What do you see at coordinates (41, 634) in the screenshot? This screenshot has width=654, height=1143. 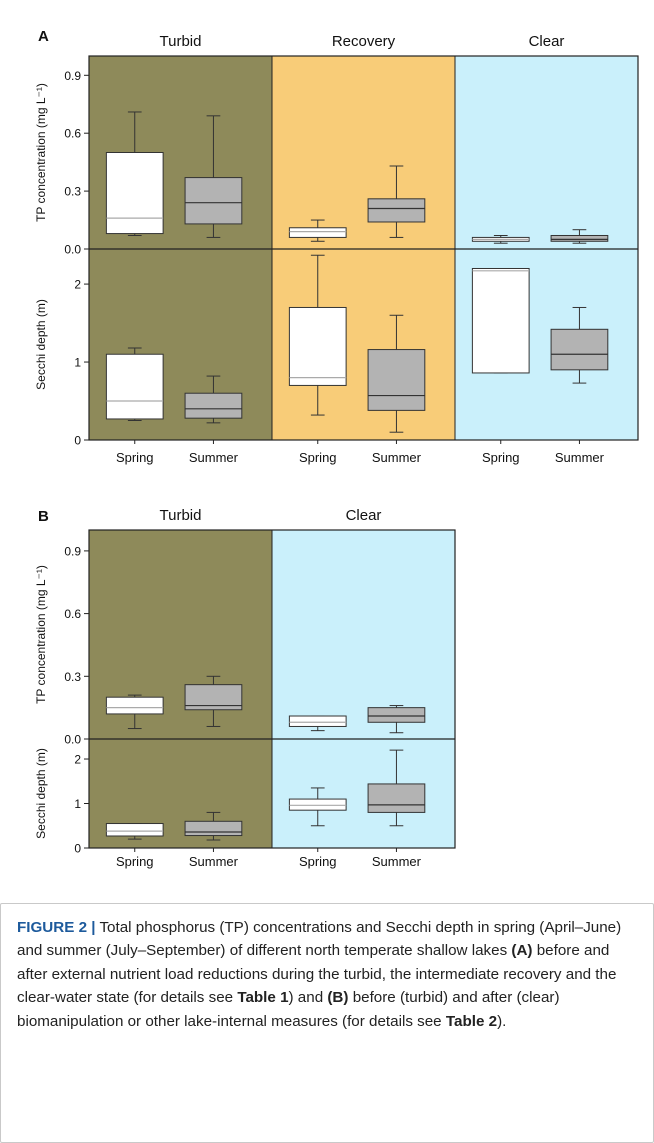 I see `ylabel-tp-b: TP concentration (mg L⁻¹)` at bounding box center [41, 634].